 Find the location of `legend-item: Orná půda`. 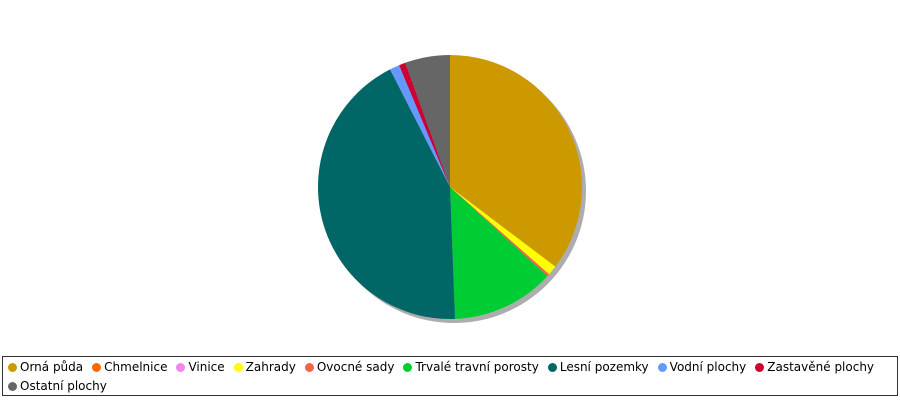

legend-item: Orná půda is located at coordinates (45, 367).